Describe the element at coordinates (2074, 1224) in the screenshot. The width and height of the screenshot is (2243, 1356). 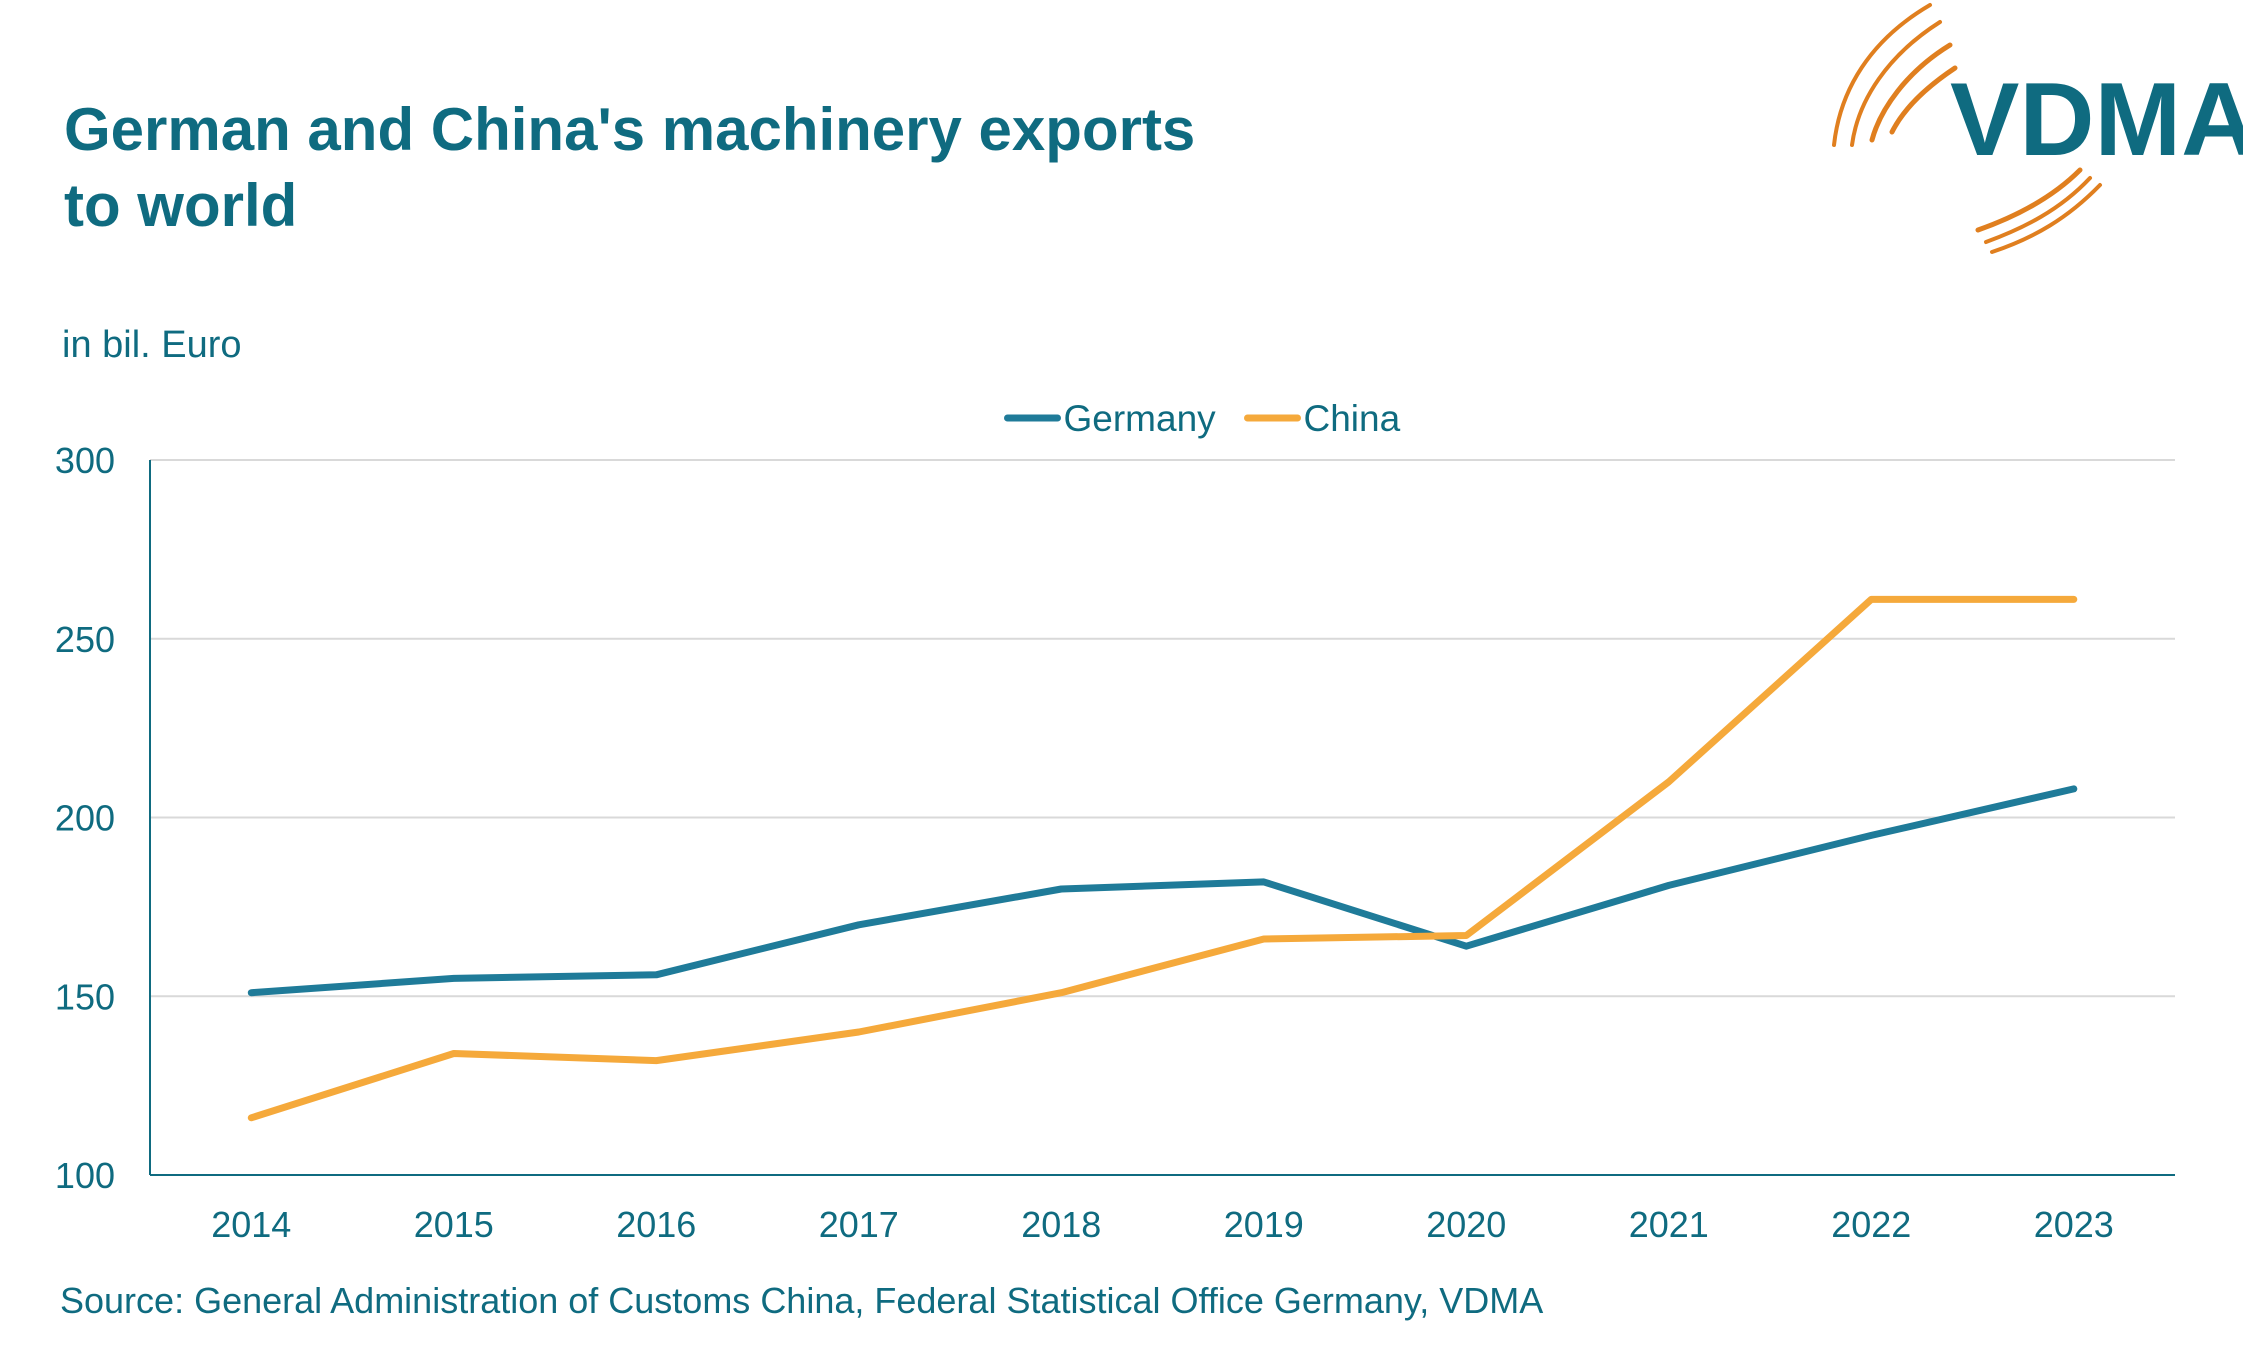
I see `x-tick-label: 2023` at that location.